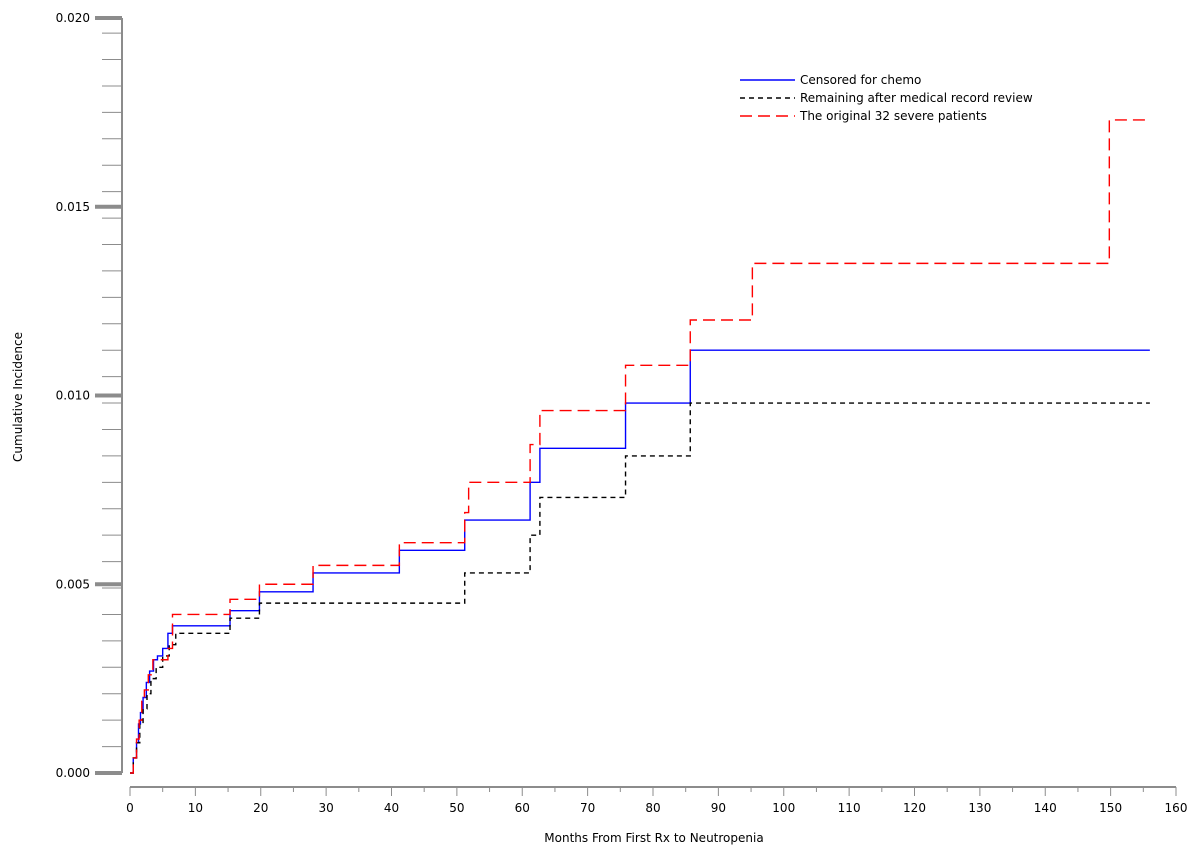 This screenshot has height=852, width=1194. I want to click on y-tick-label: 0.015, so click(73, 207).